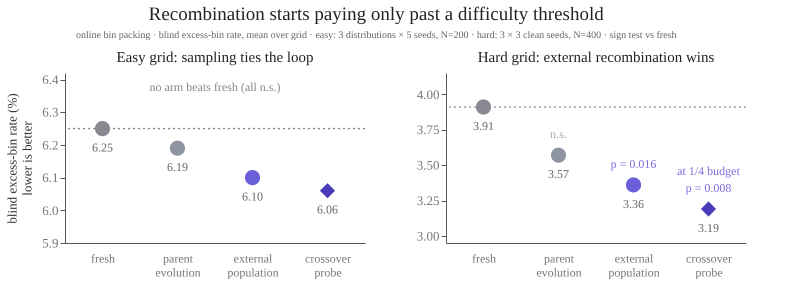  What do you see at coordinates (50, 210) in the screenshot?
I see `y-tick-label: 6.0` at bounding box center [50, 210].